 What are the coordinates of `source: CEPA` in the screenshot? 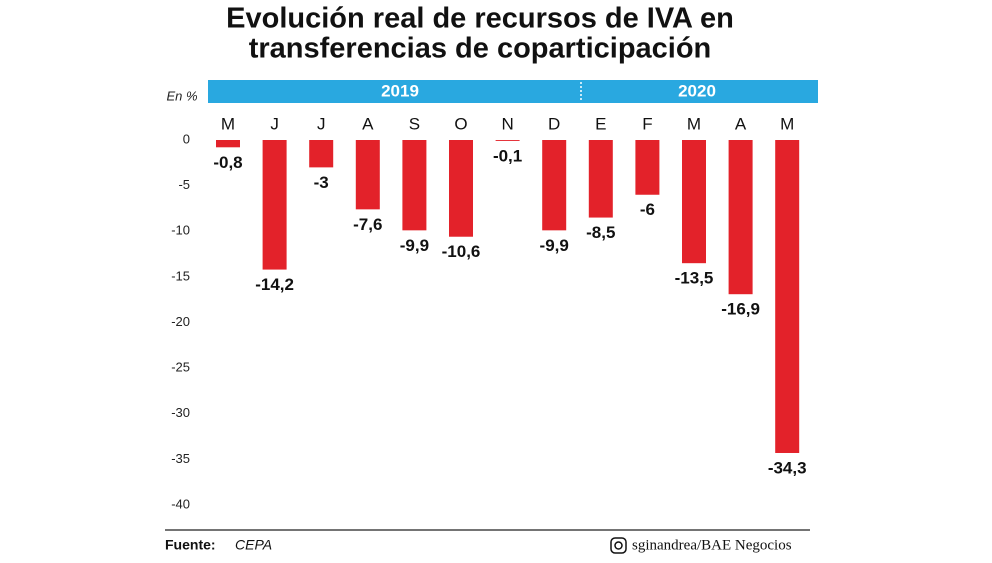 It's located at (253, 545).